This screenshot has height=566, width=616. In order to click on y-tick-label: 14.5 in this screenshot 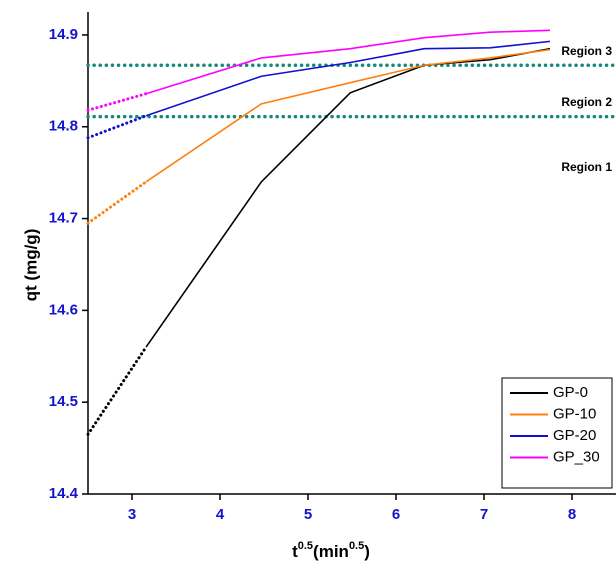, I will do `click(63, 401)`.